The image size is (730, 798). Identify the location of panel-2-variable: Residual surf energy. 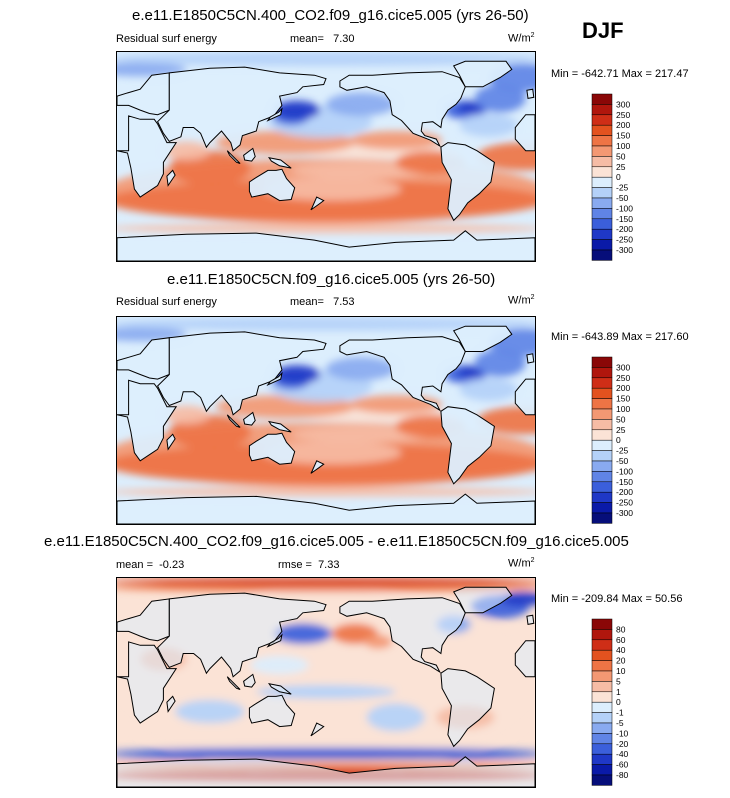
(166, 302).